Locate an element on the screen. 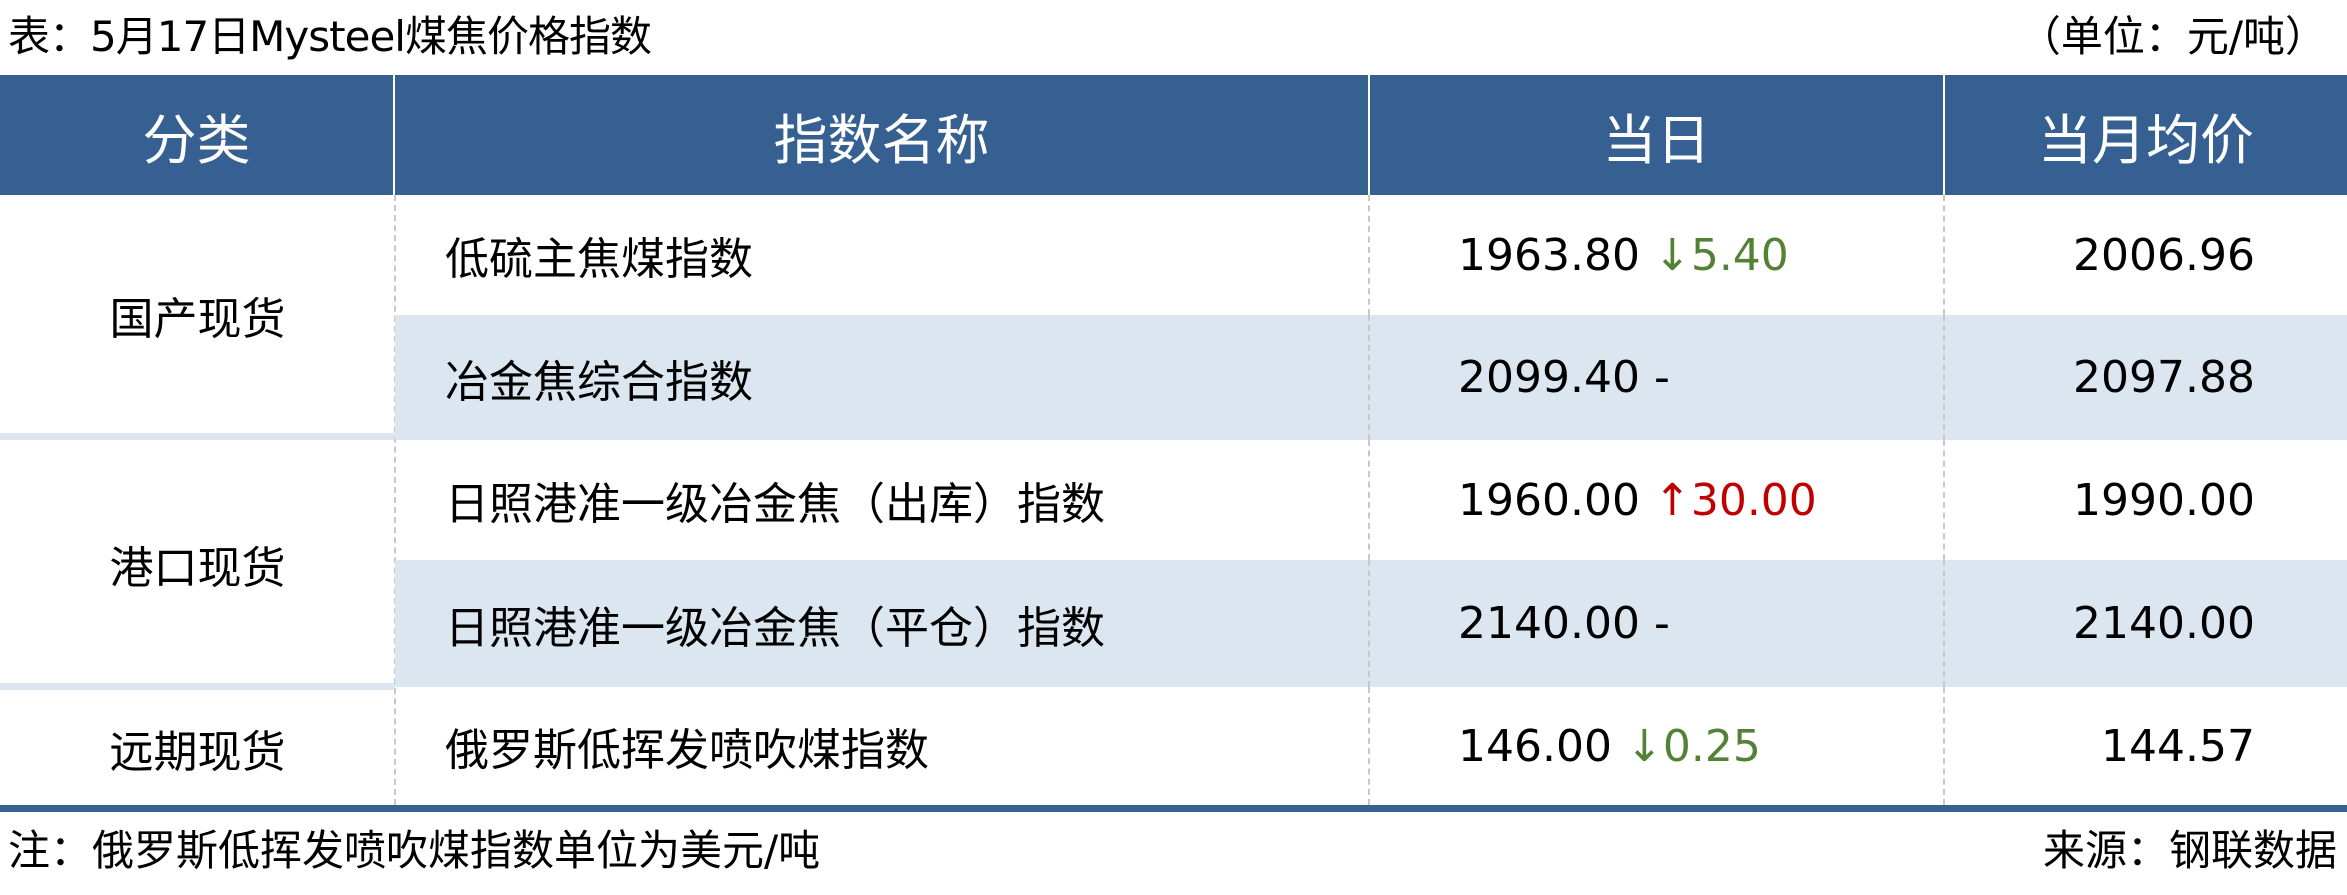 Image resolution: width=2347 pixels, height=895 pixels. source-label: 来源：钢联数据 is located at coordinates (2189, 850).